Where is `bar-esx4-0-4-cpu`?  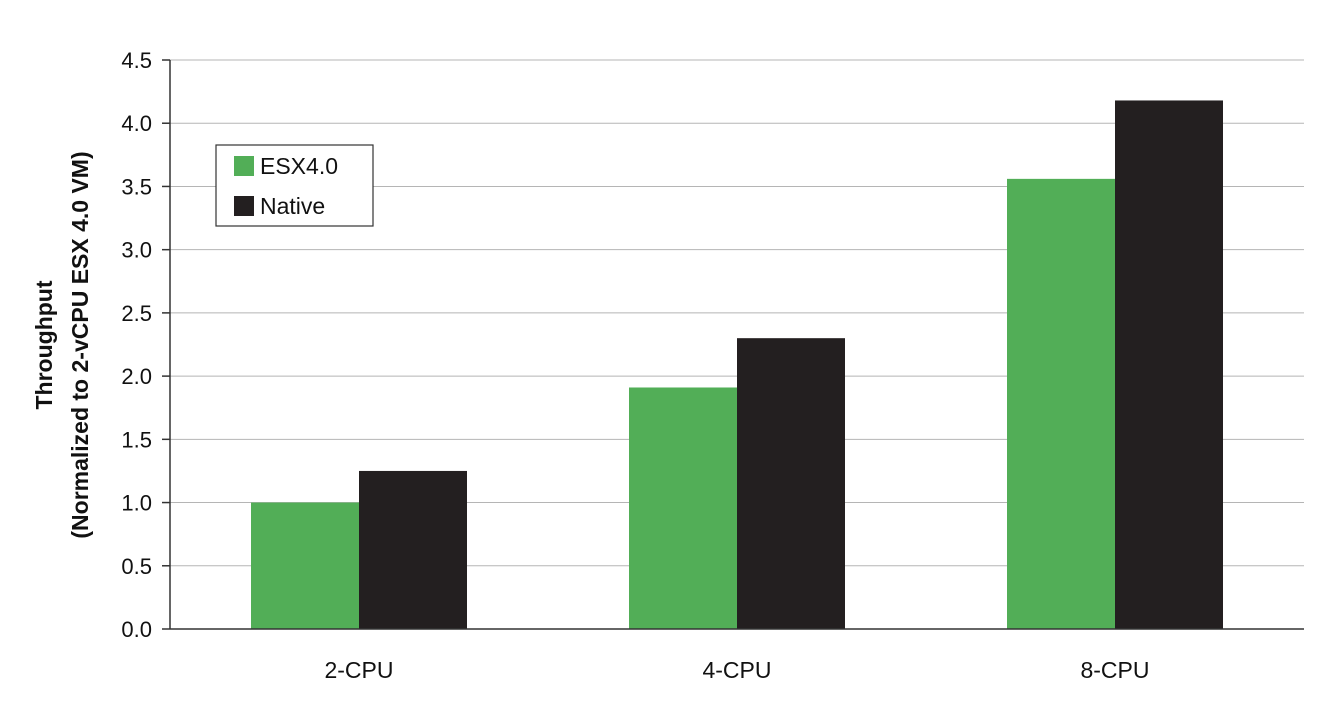
bar-esx4-0-4-cpu is located at coordinates (683, 508).